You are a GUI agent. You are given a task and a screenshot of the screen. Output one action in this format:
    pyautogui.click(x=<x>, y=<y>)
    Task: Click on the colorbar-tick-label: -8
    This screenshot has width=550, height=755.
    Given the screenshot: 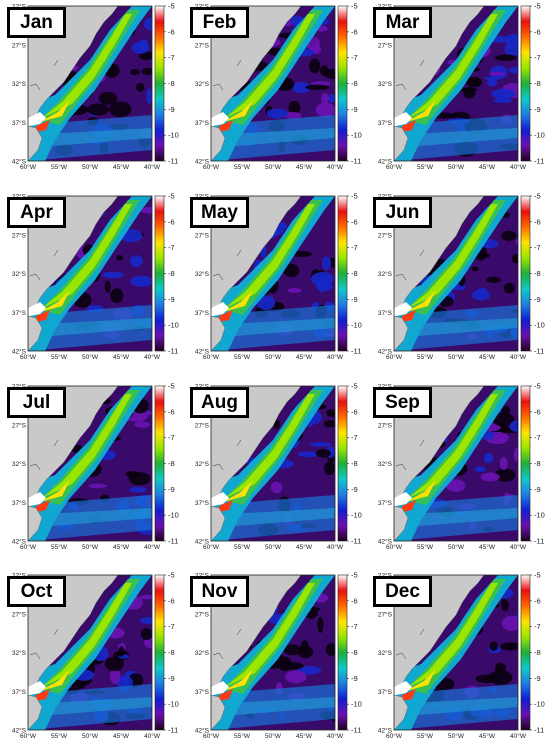 What is the action you would take?
    pyautogui.click(x=171, y=83)
    